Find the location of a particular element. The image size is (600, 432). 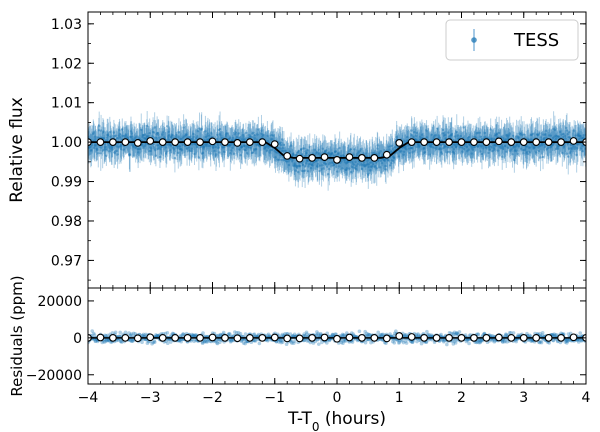

x-tick-label: 0 is located at coordinates (337, 398).